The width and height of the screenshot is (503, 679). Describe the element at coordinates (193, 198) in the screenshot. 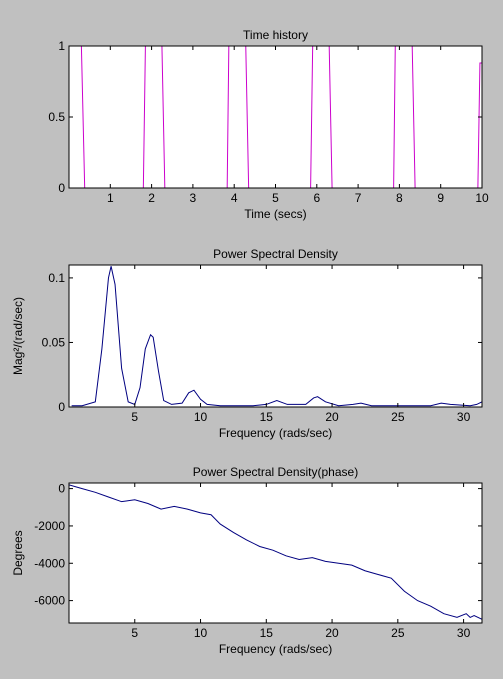

I see `x-tick-label: 3` at that location.